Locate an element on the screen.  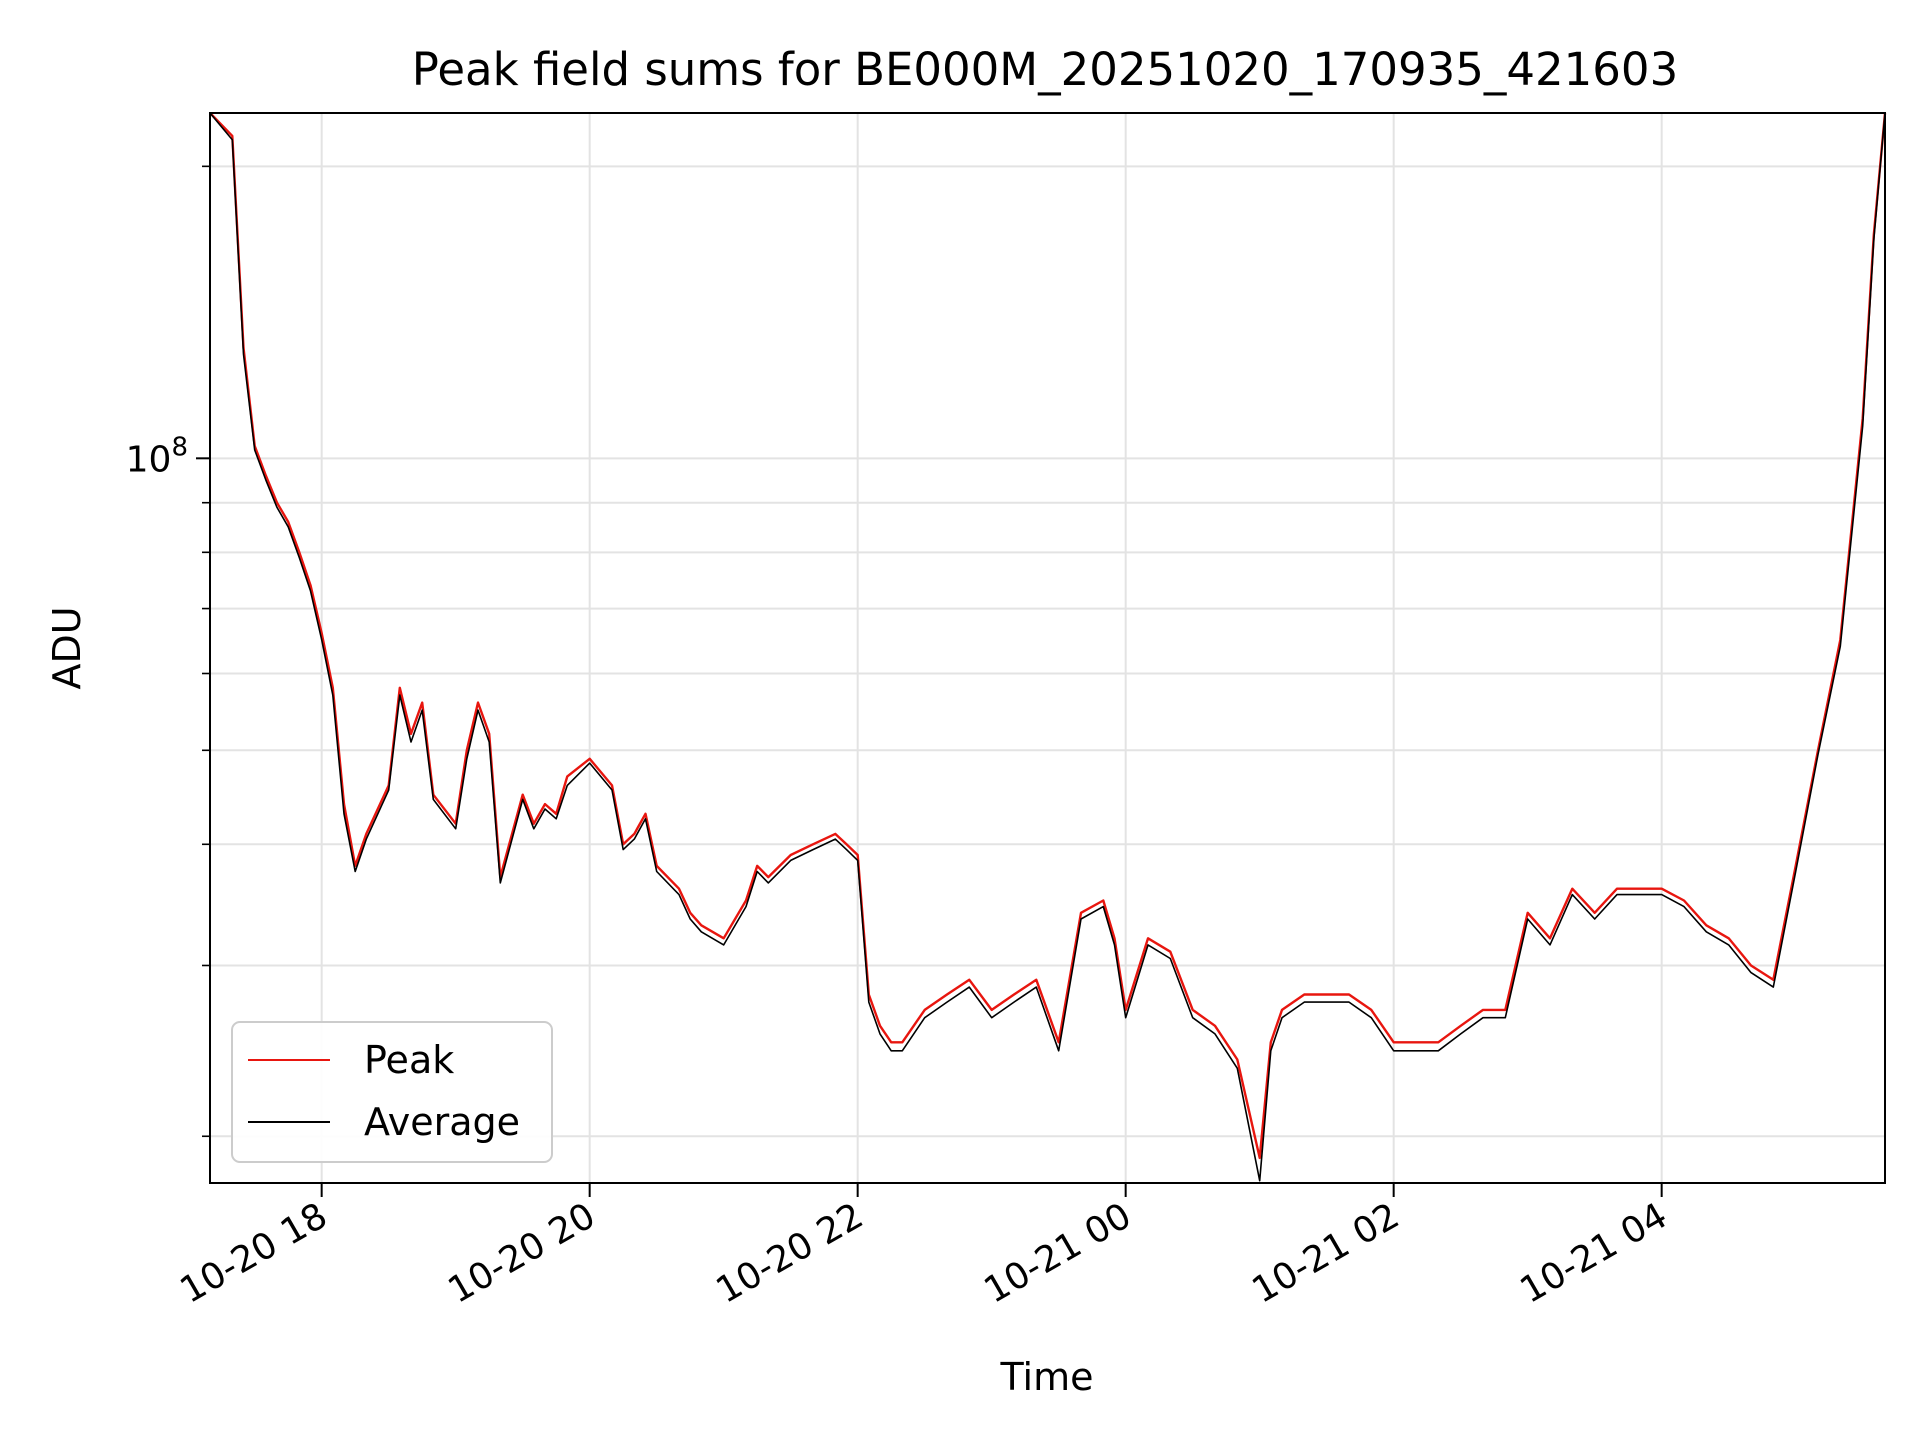
legend-label-peak: Peak is located at coordinates (409, 1060).